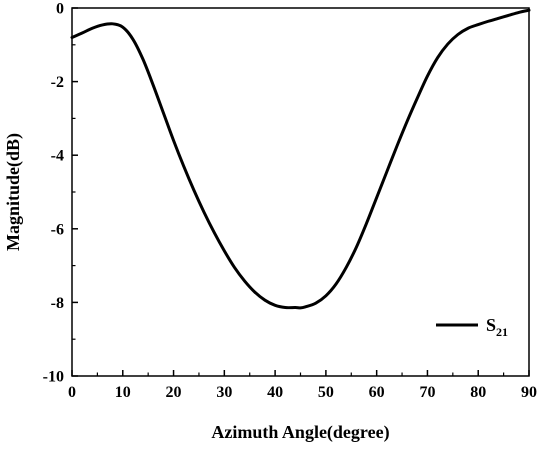 The height and width of the screenshot is (450, 540). I want to click on y-tick-label: -10, so click(53, 377).